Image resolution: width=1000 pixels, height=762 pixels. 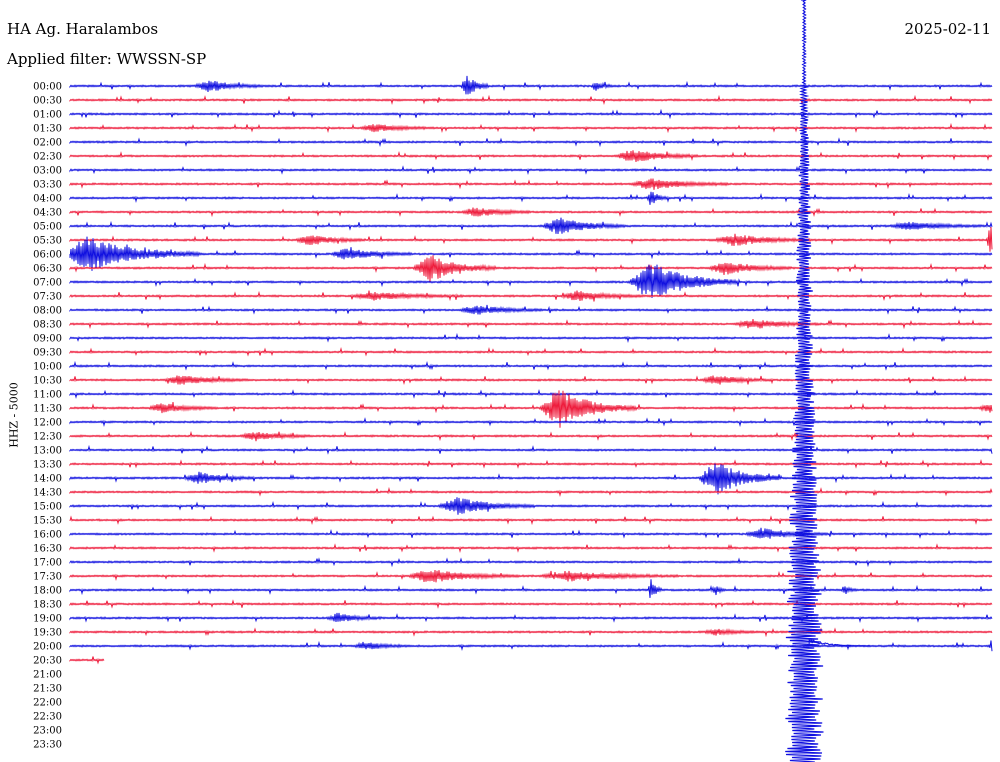 I want to click on time-label: 22:30, so click(x=47, y=717).